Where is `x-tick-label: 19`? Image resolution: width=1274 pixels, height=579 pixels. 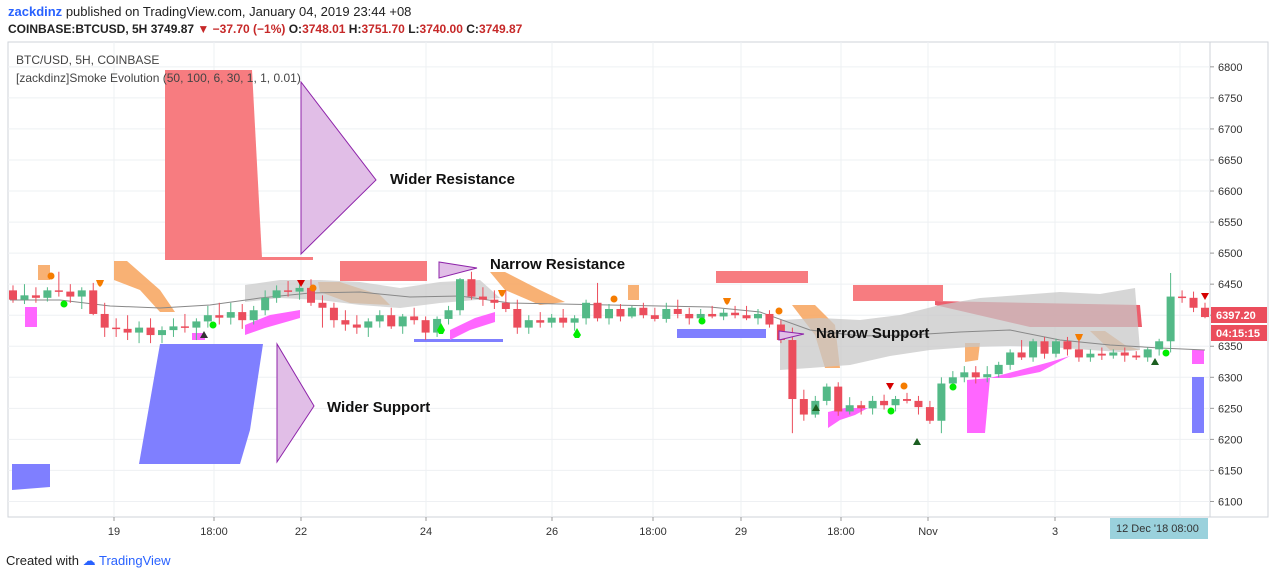 x-tick-label: 19 is located at coordinates (114, 532).